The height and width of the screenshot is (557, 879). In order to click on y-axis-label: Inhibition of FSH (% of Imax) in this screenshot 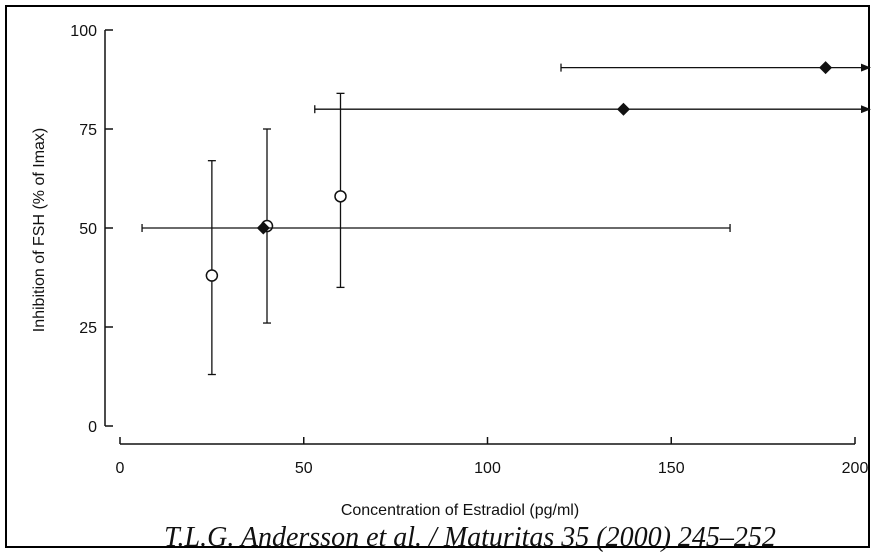, I will do `click(39, 230)`.